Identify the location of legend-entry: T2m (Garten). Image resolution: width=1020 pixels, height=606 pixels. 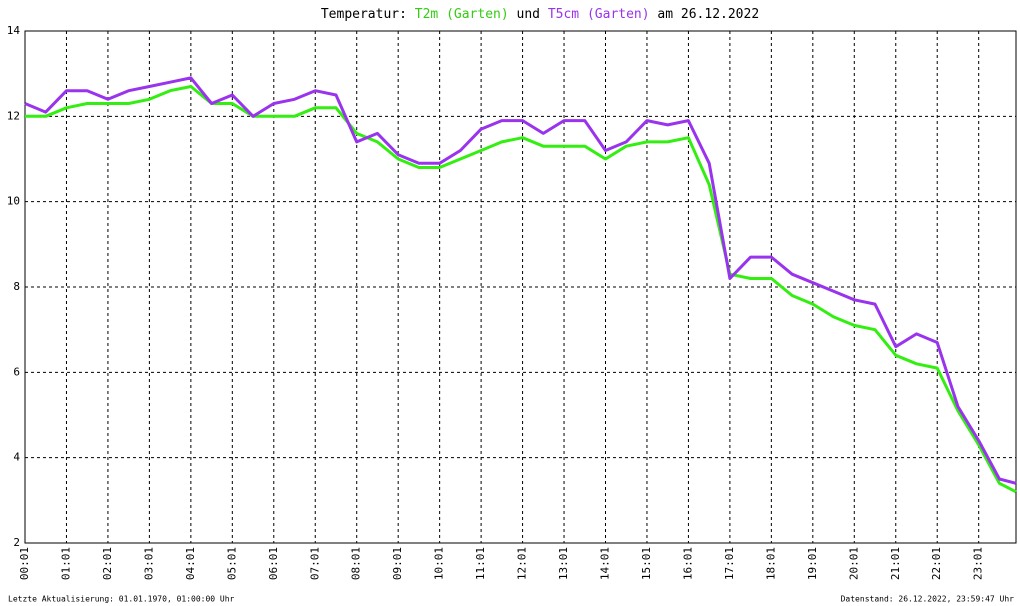
(462, 14).